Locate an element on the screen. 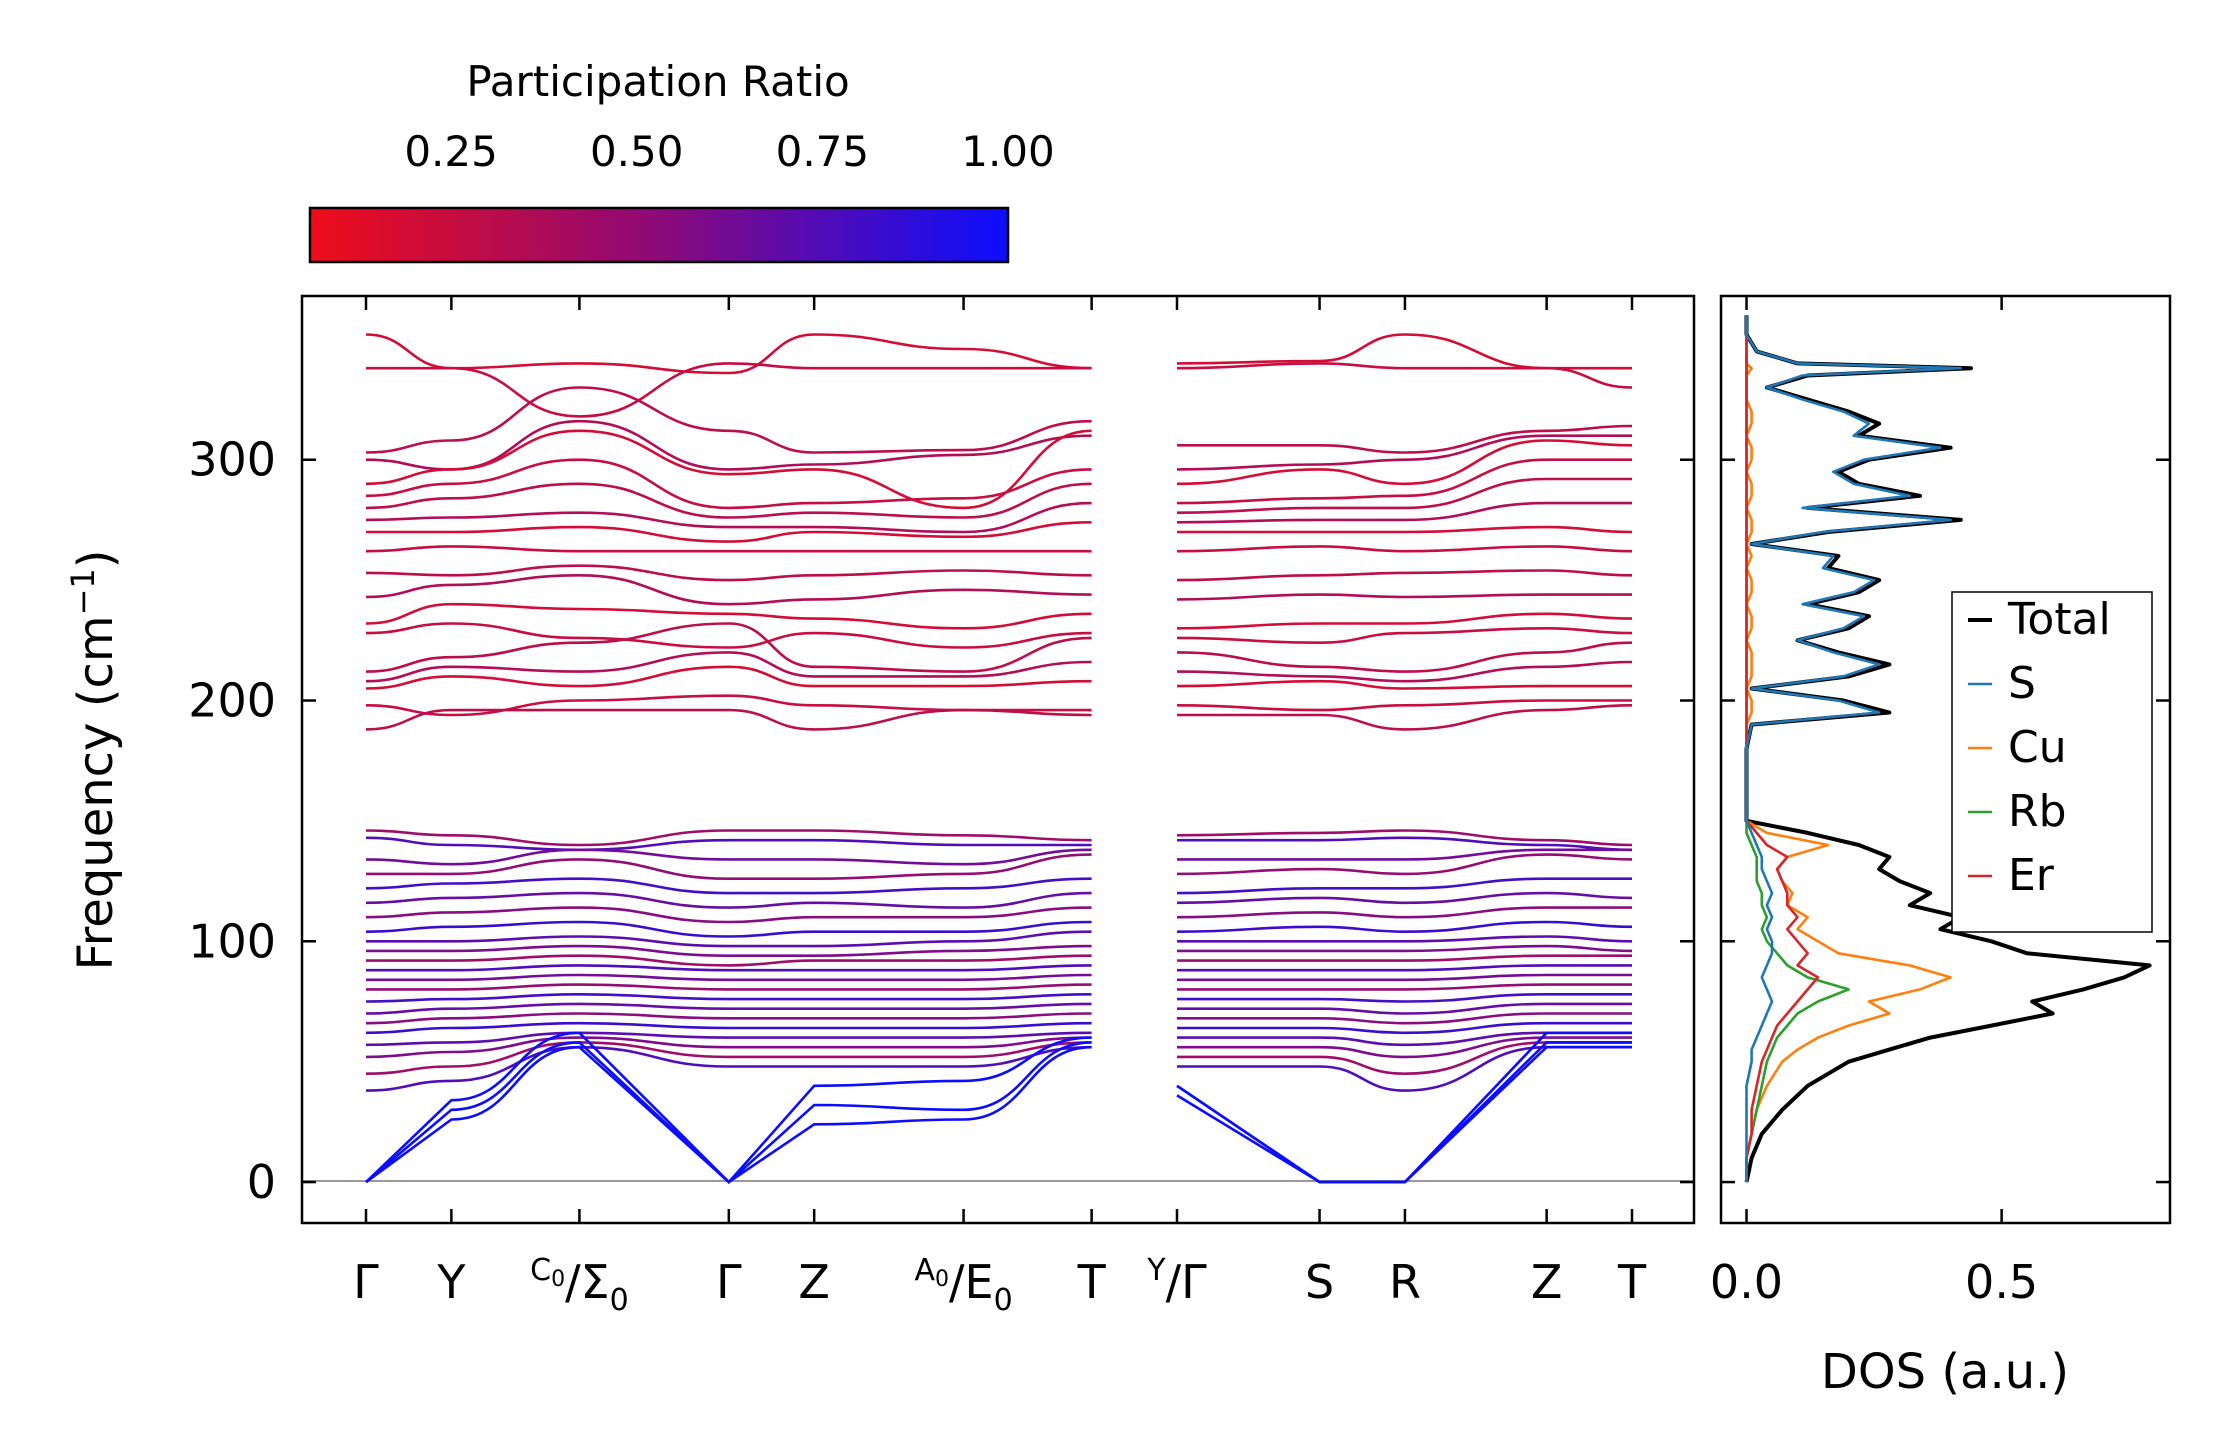  dos-curves is located at coordinates (1948, 749).